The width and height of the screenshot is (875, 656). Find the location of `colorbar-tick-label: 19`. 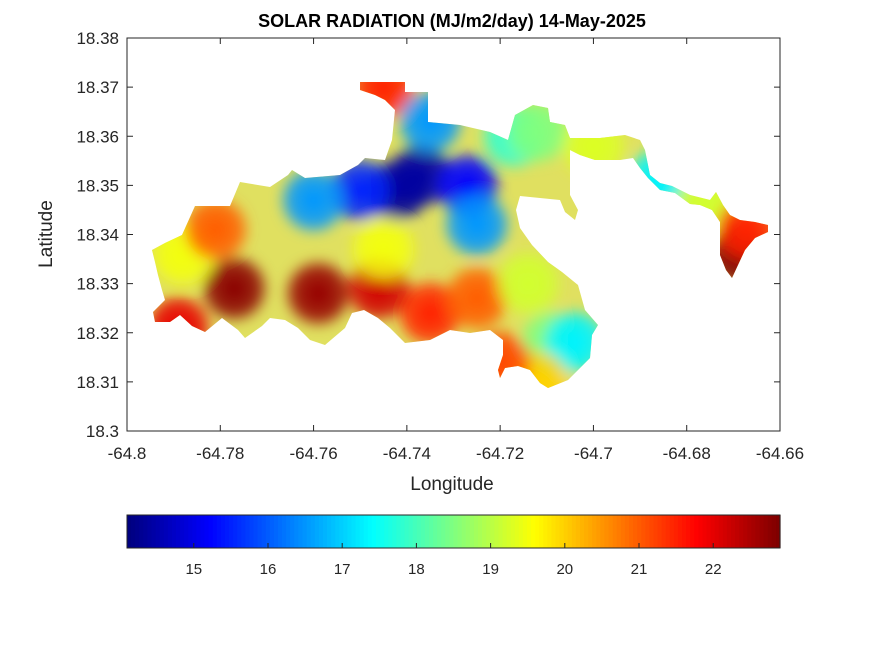

colorbar-tick-label: 19 is located at coordinates (490, 569).